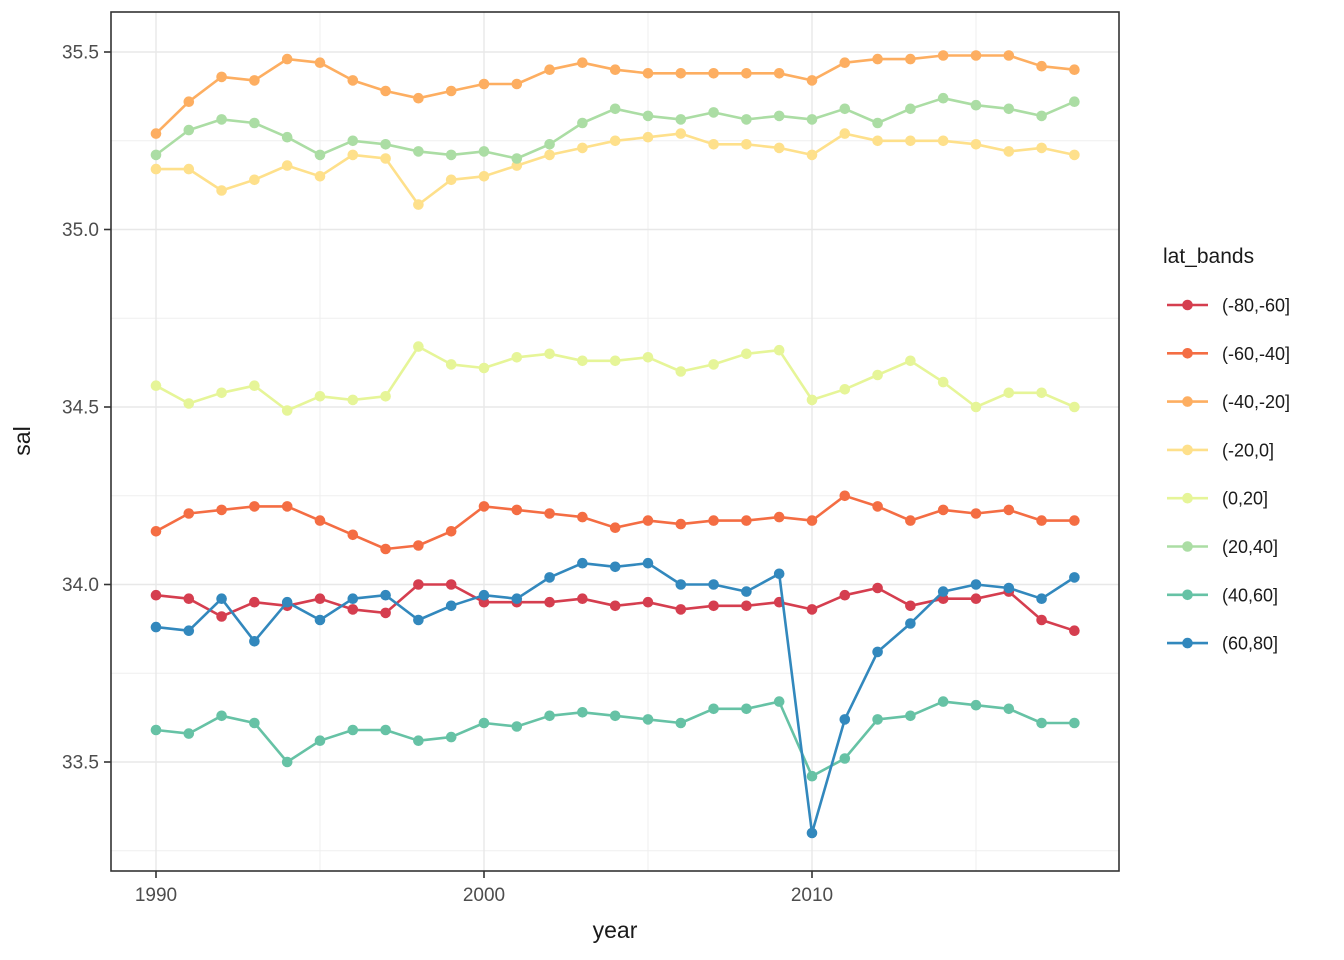 This screenshot has height=960, width=1344. Describe the element at coordinates (1250, 644) in the screenshot. I see `legend-entry-label: (60,80]` at that location.